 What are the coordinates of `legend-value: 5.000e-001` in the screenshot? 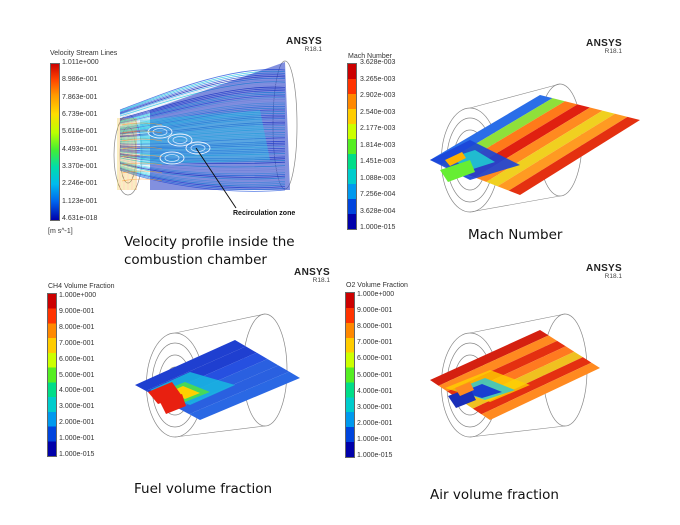 It's located at (374, 376).